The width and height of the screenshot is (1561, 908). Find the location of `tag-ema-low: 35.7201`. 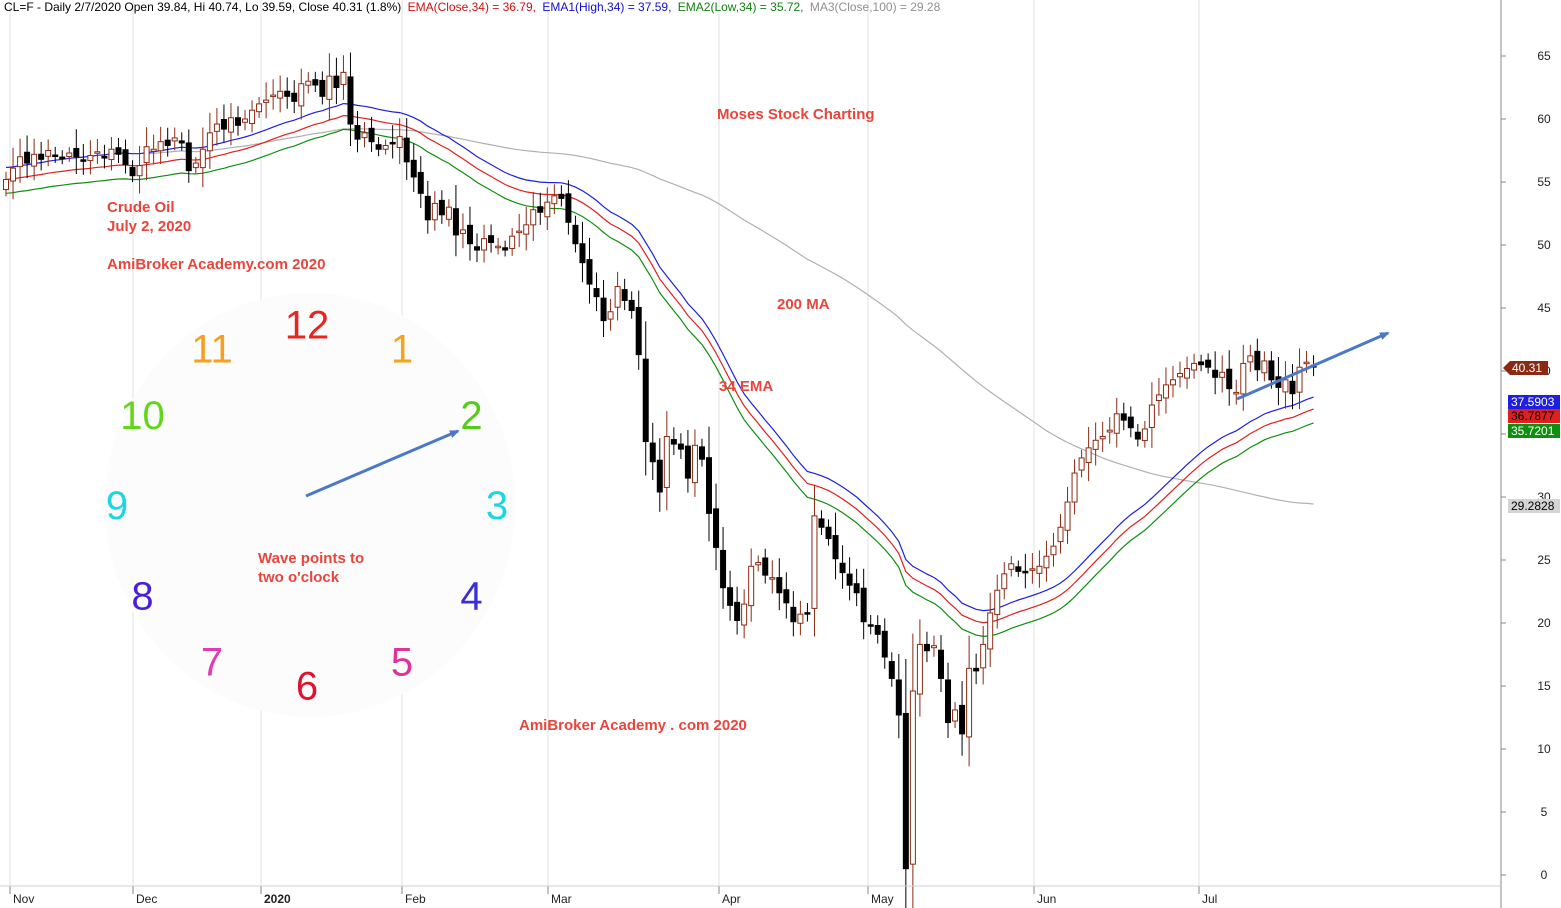

tag-ema-low: 35.7201 is located at coordinates (1534, 431).